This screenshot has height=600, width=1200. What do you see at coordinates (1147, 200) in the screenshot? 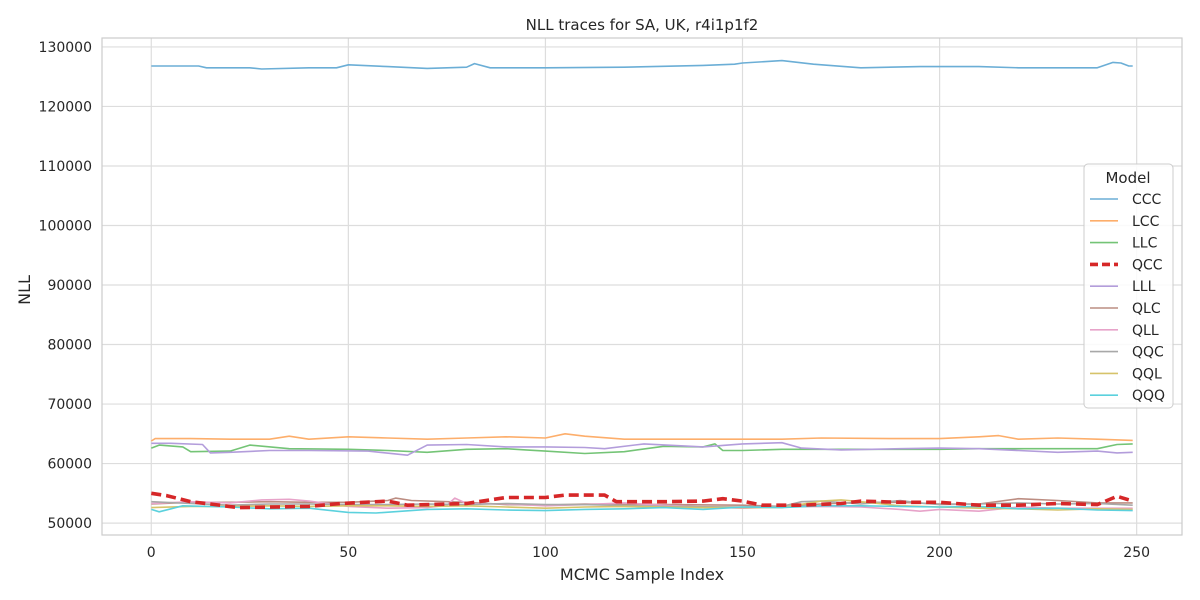
I see `legend-label-ccc: CCC` at bounding box center [1147, 200].